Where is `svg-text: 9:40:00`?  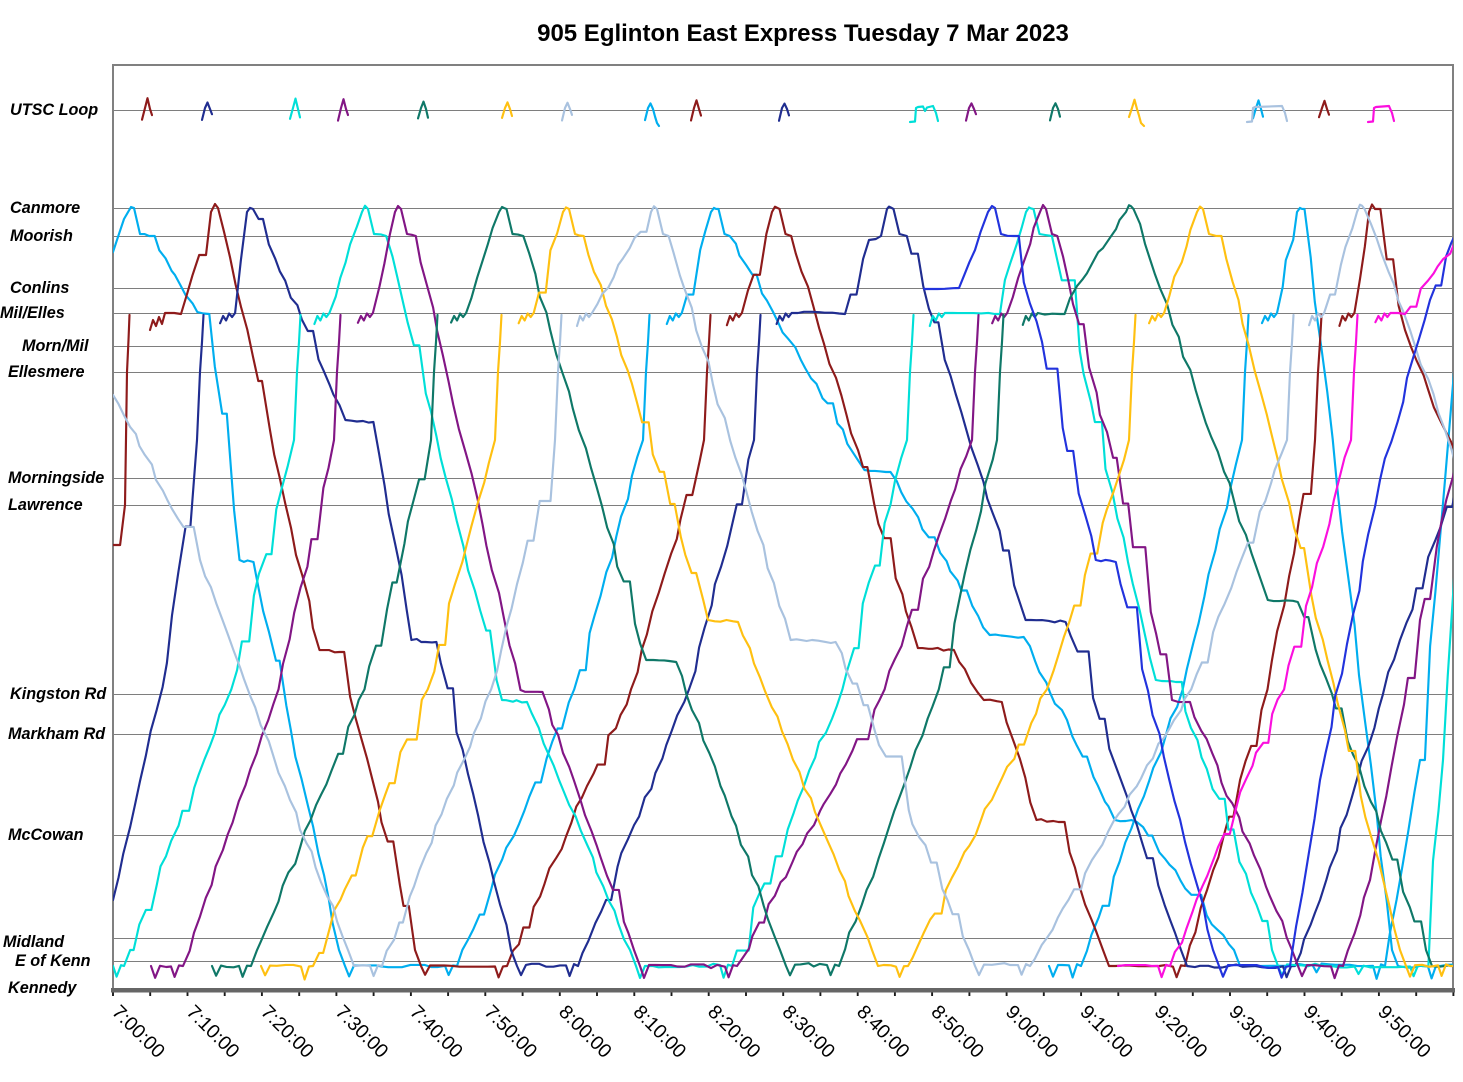
svg-text: 9:40:00 is located at coordinates (1330, 1032).